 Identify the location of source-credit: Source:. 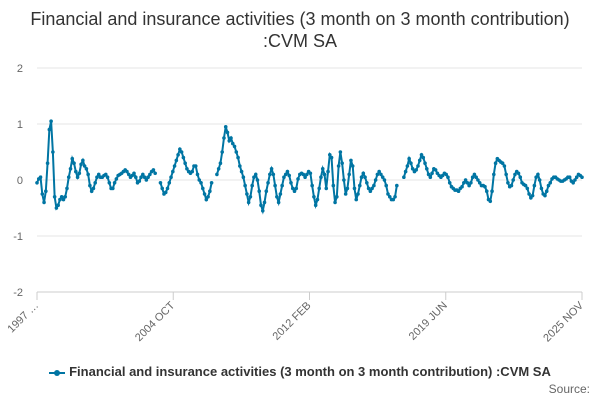
(569, 389).